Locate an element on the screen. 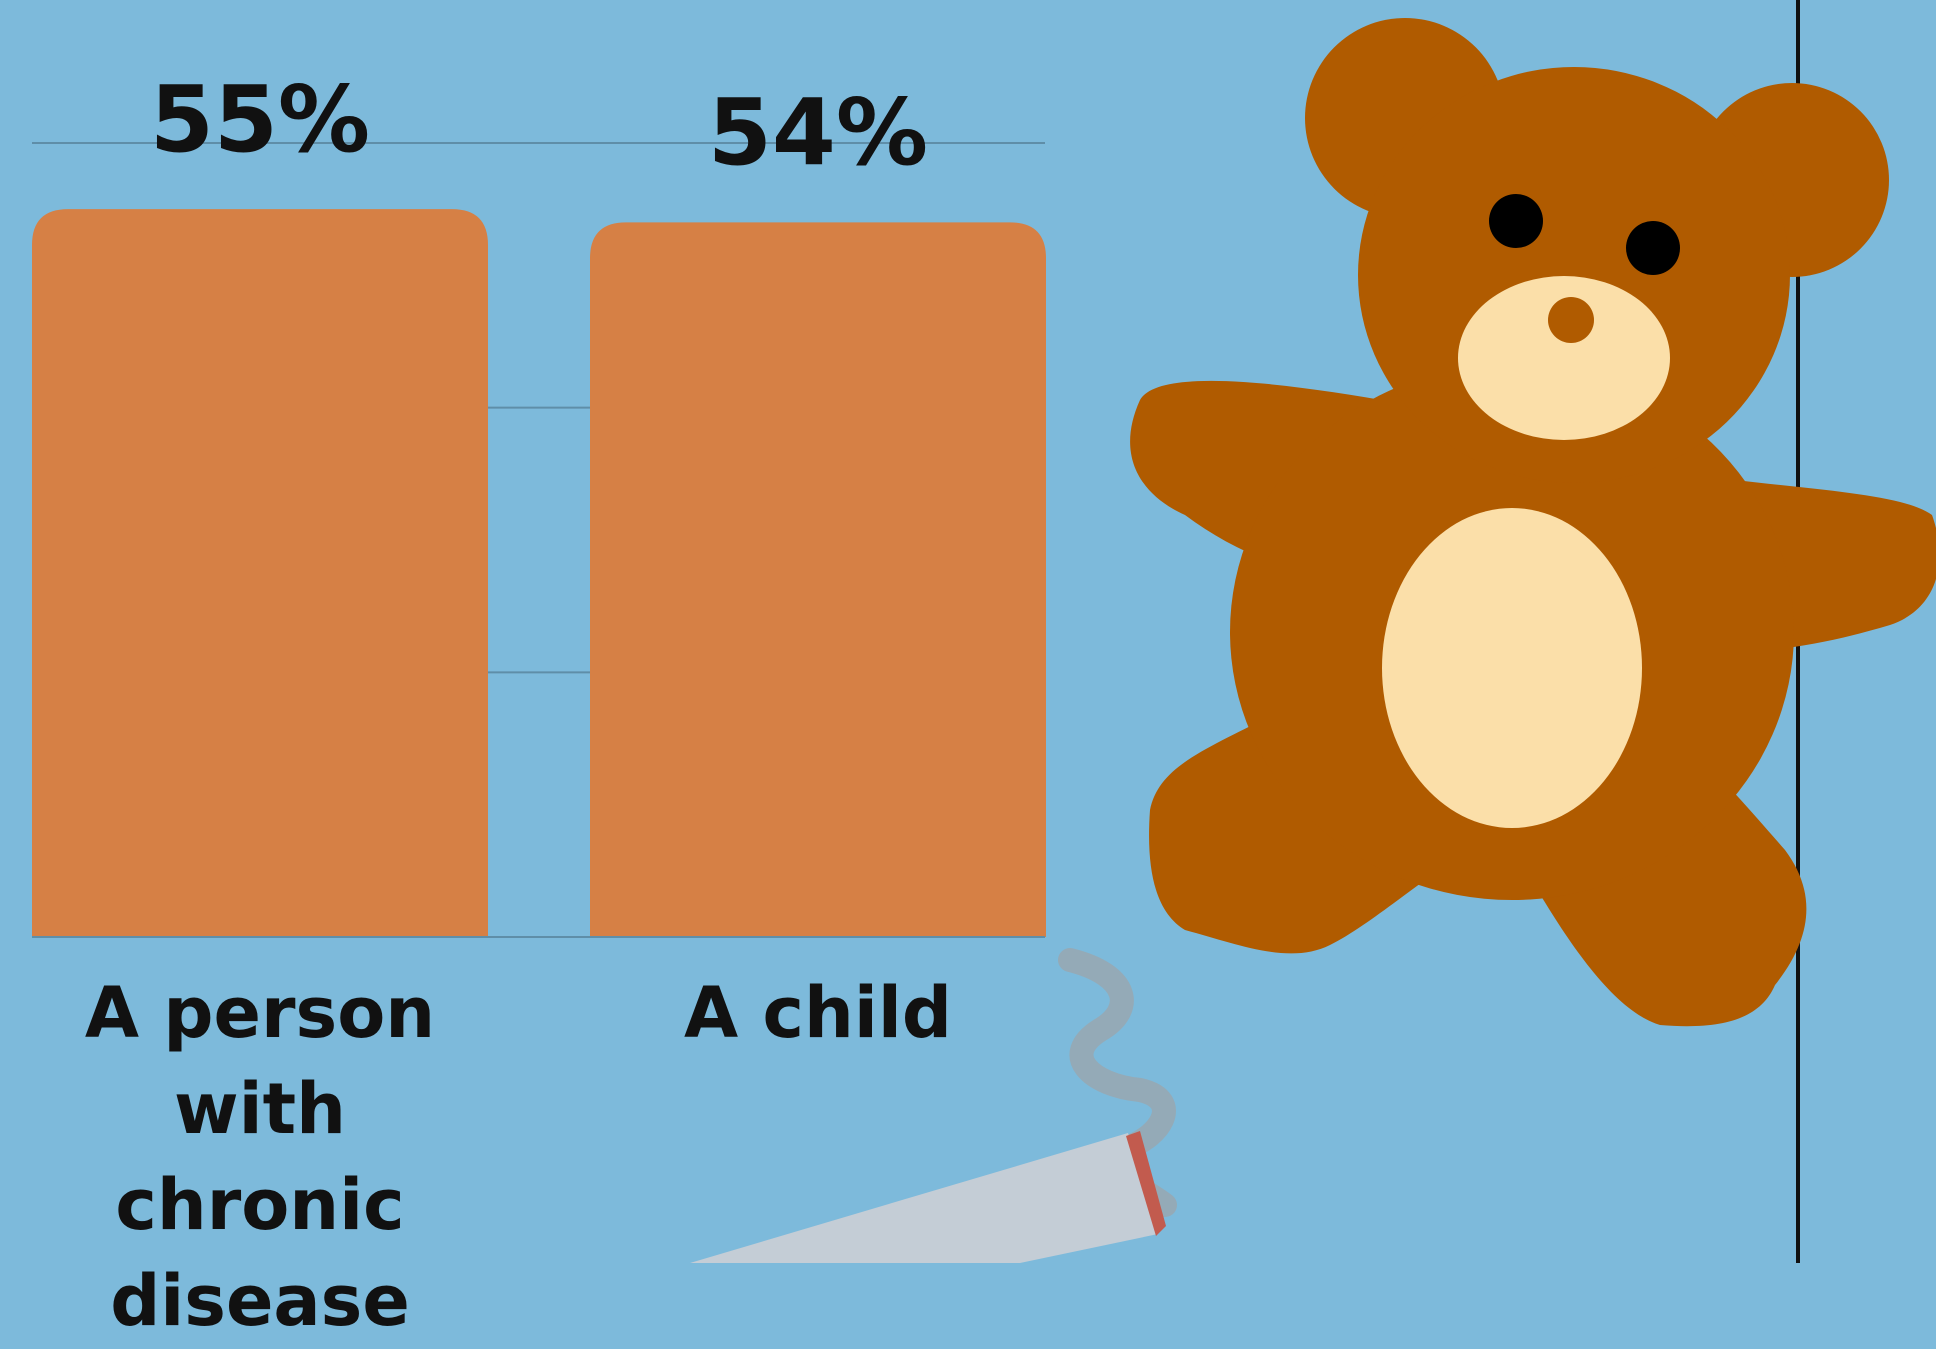 The height and width of the screenshot is (1349, 1936). category-label-line: disease is located at coordinates (260, 1301).